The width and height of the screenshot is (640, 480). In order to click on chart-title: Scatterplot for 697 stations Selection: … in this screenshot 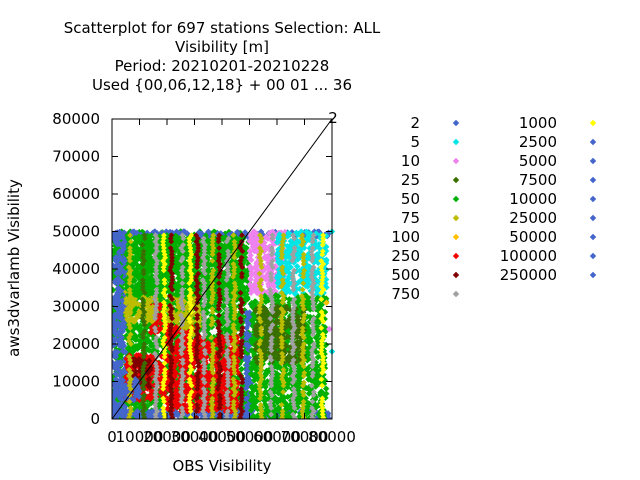, I will do `click(222, 56)`.